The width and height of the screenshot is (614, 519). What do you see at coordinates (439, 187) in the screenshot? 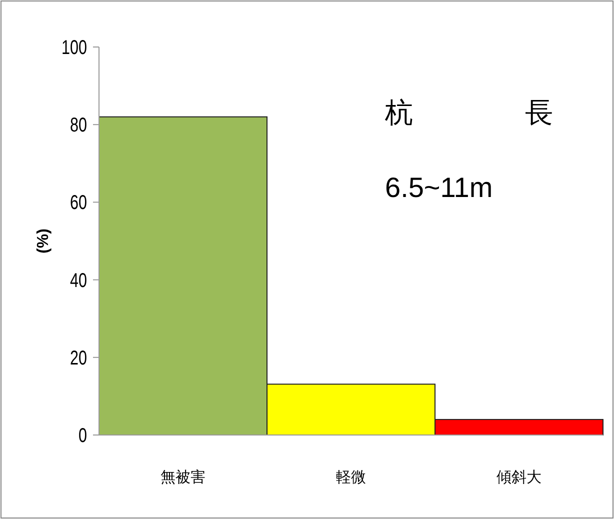
I see `annotation: 6.5~11m` at bounding box center [439, 187].